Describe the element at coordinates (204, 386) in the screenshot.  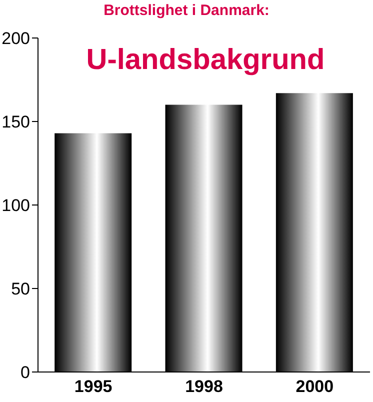
I see `x-tick-label: 1998` at that location.